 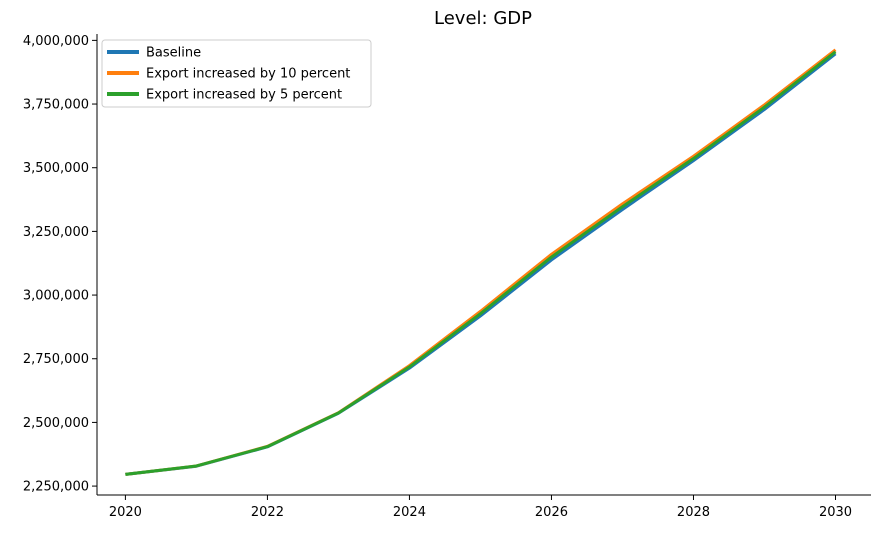 I want to click on chart-title: Level: GDP, so click(x=483, y=18).